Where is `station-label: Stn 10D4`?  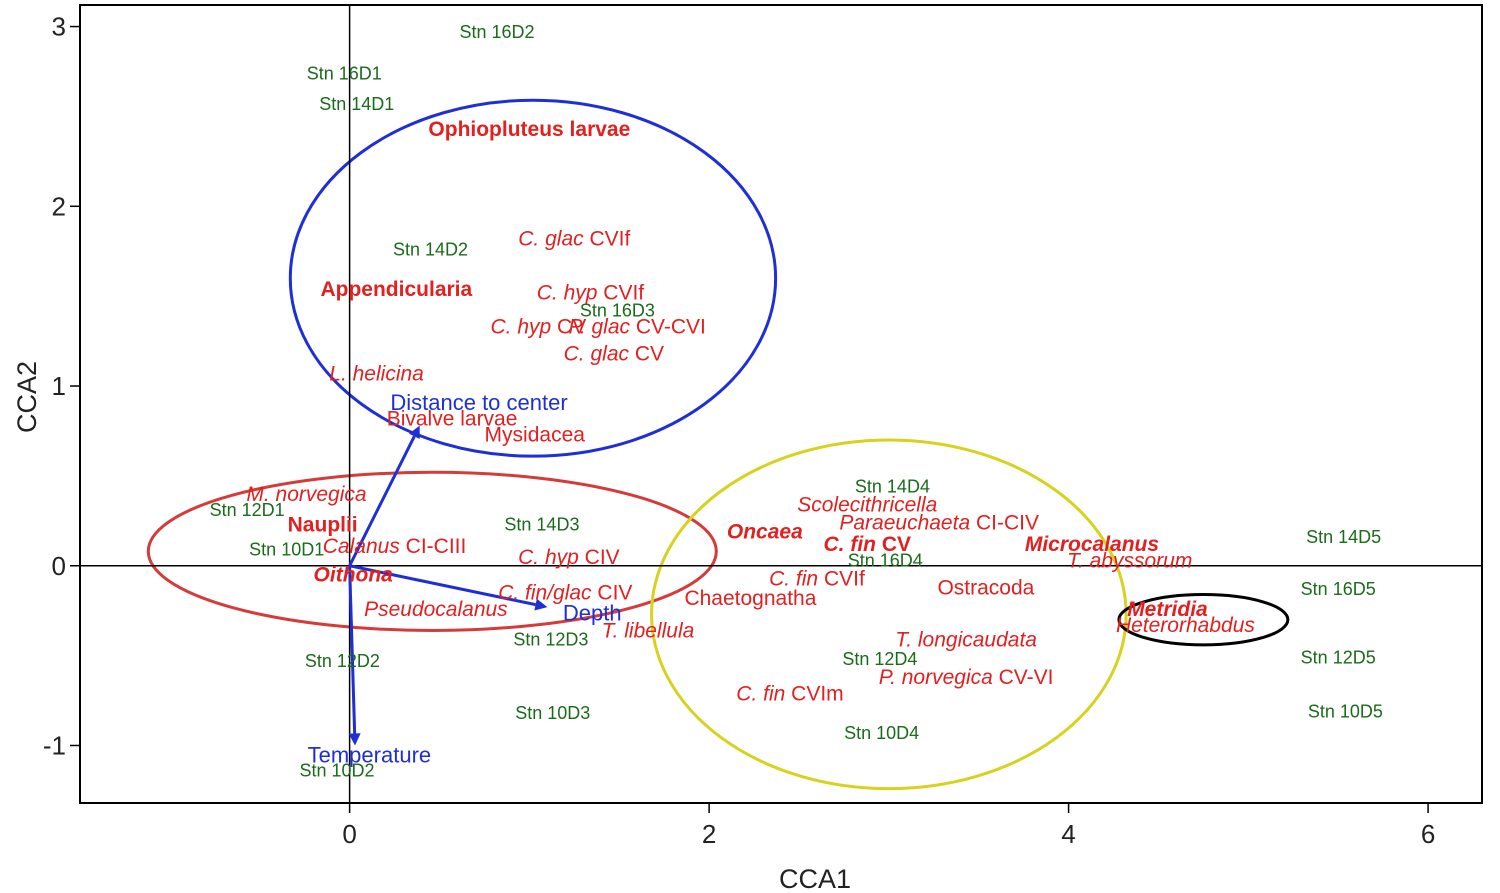 station-label: Stn 10D4 is located at coordinates (881, 733).